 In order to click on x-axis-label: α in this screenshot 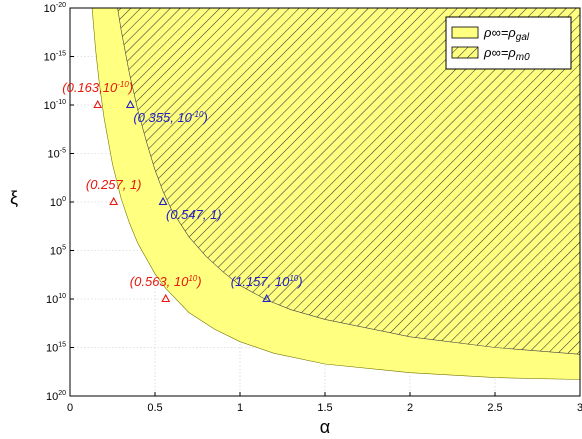, I will do `click(325, 427)`.